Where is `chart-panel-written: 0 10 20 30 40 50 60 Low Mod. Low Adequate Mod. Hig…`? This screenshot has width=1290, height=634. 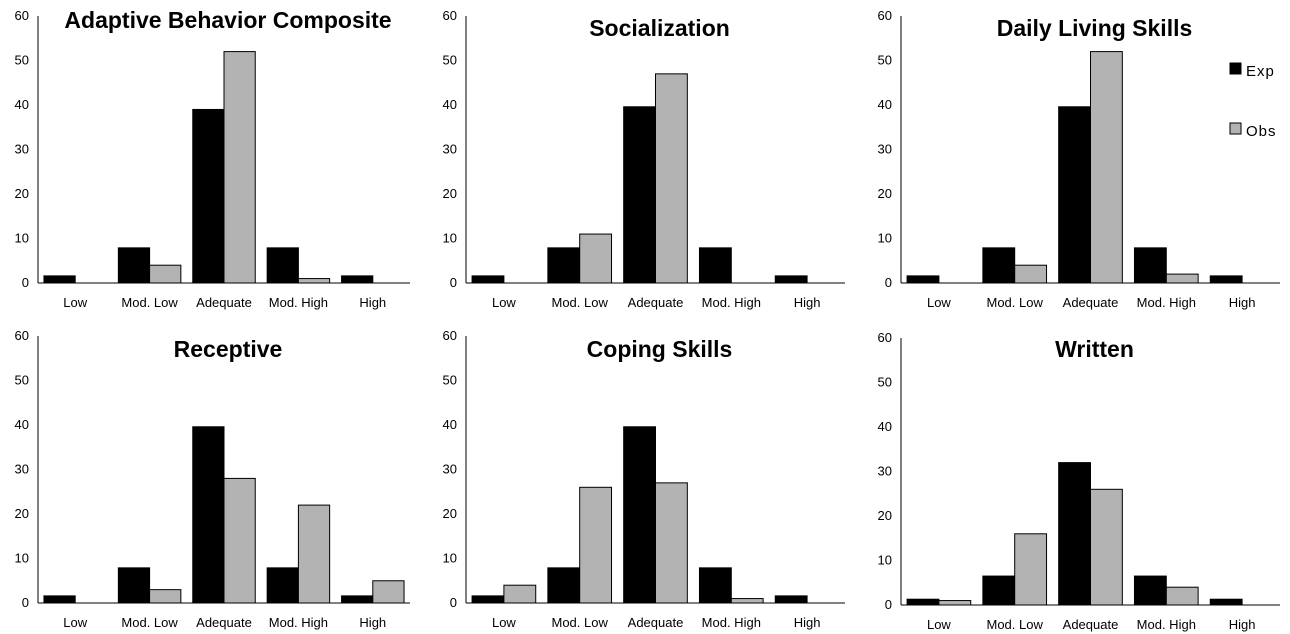 chart-panel-written: 0 10 20 30 40 50 60 Low Mod. Low Adequate Mod. Hig… is located at coordinates (1079, 481).